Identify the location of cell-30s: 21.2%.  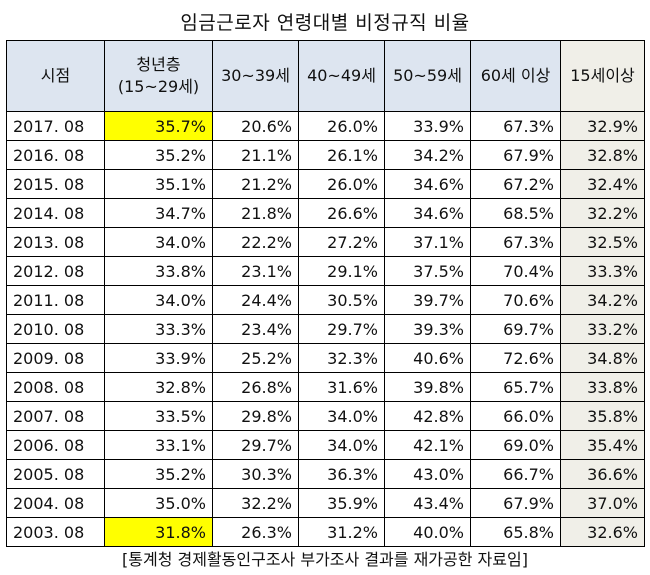
(255, 184).